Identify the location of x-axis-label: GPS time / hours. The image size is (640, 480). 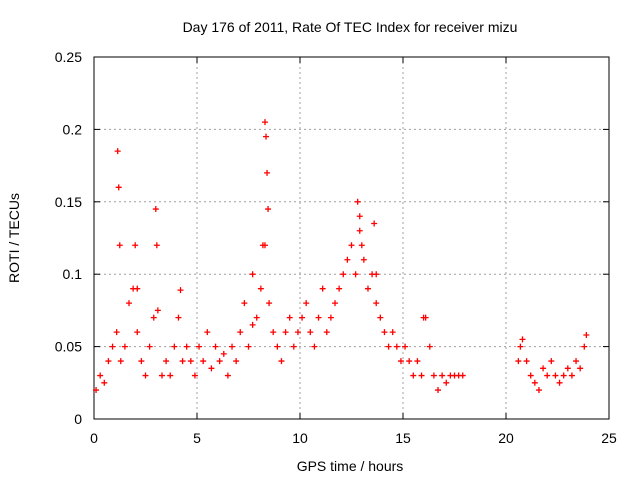
(350, 466).